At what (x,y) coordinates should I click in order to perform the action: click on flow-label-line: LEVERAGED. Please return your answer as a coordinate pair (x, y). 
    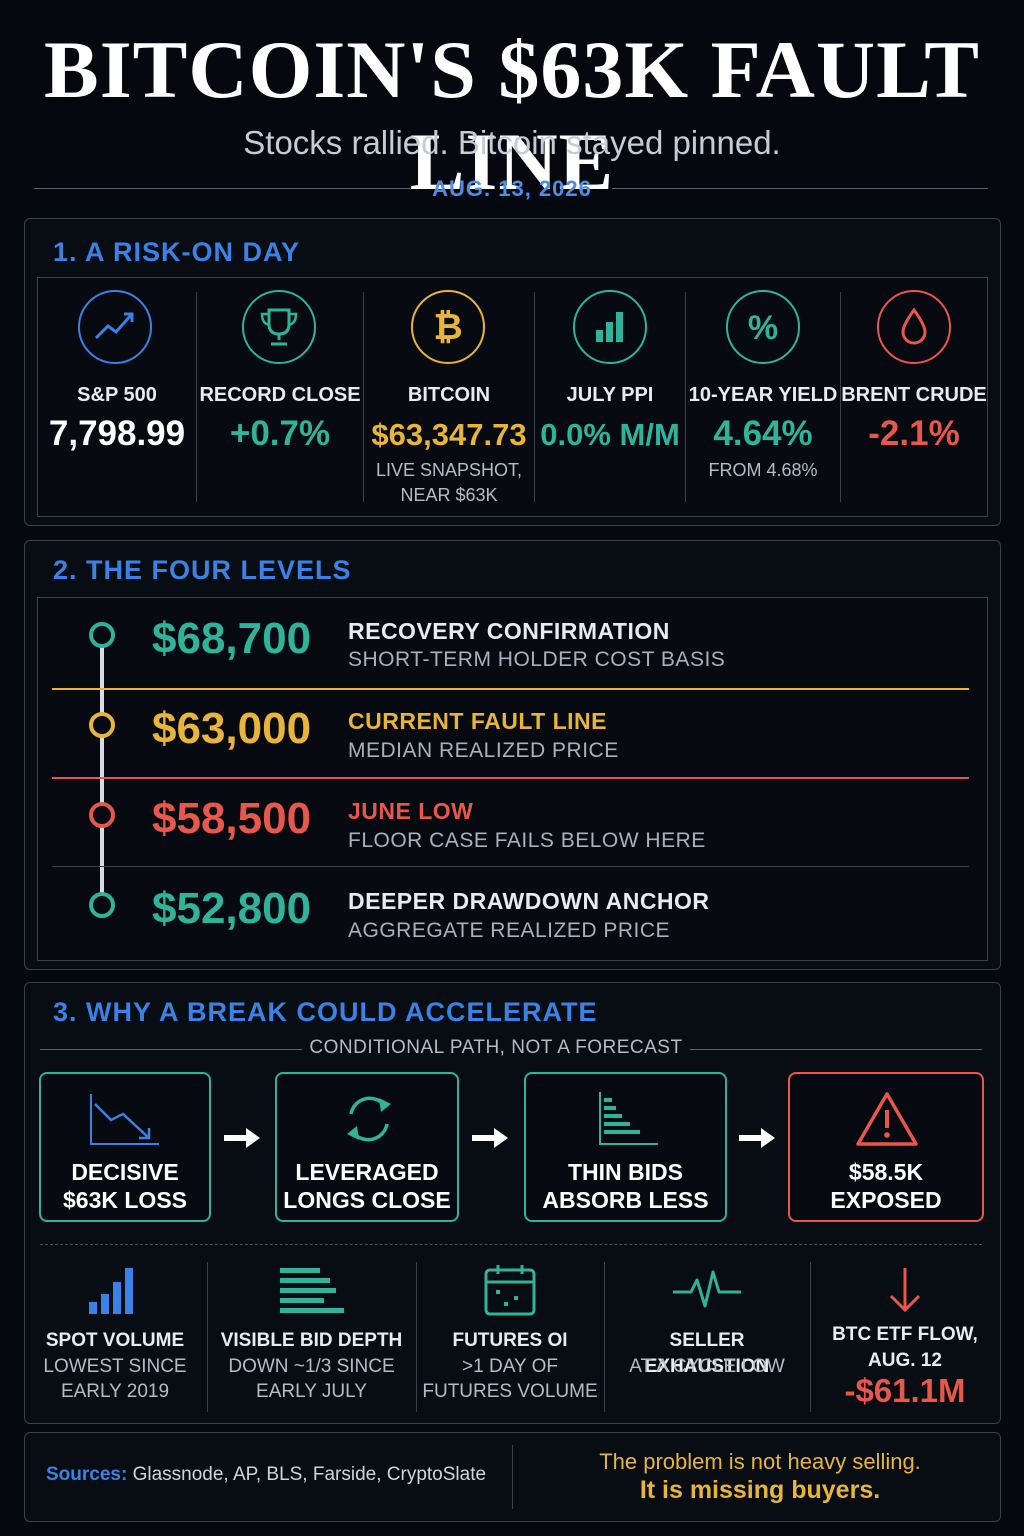
    Looking at the image, I should click on (367, 1172).